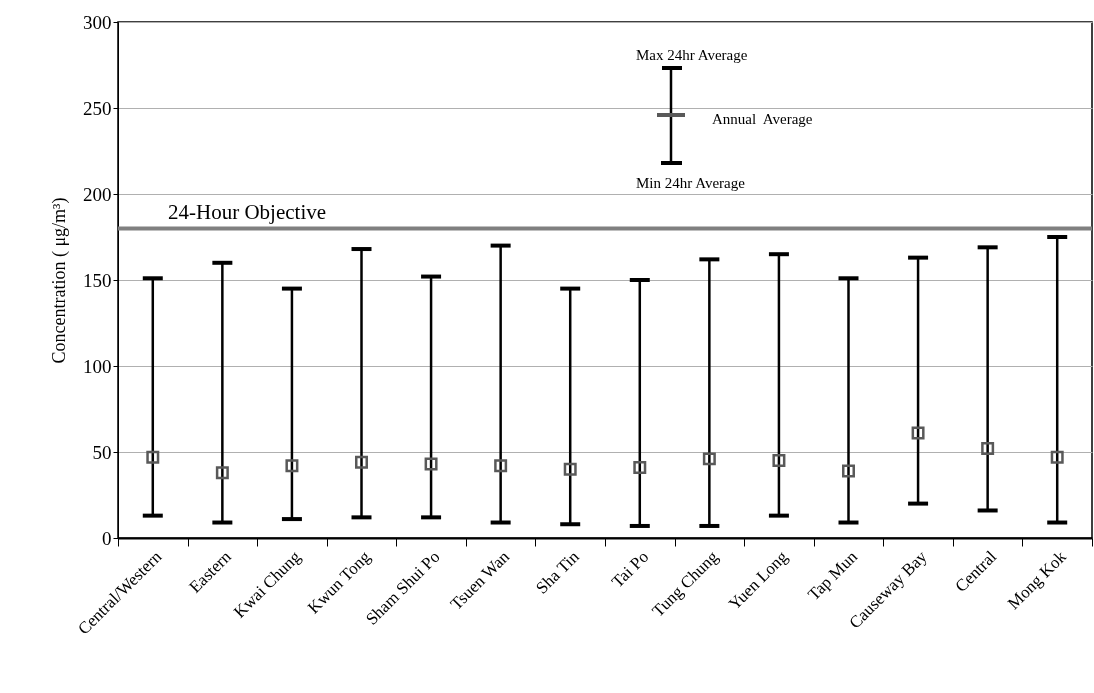 The height and width of the screenshot is (693, 1094). Describe the element at coordinates (690, 183) in the screenshot. I see `annotation: Min 24hr Average` at that location.